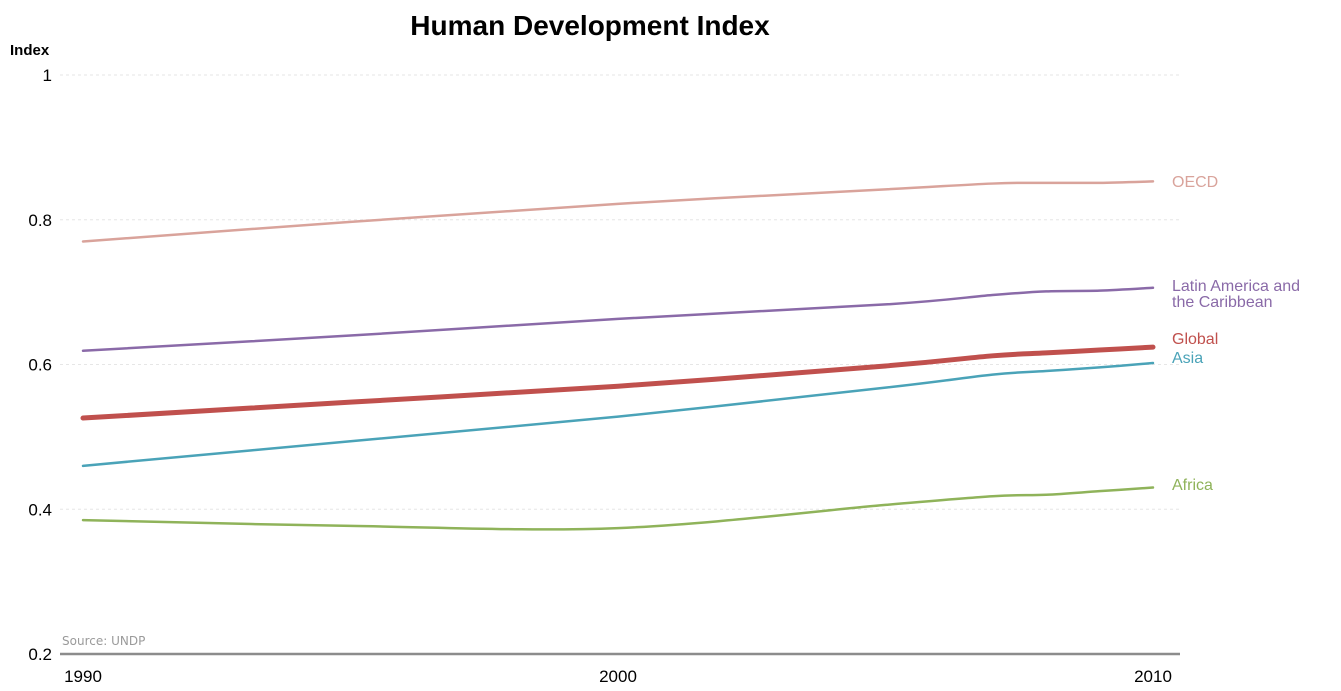  I want to click on x-tick-label: 2010, so click(1153, 676).